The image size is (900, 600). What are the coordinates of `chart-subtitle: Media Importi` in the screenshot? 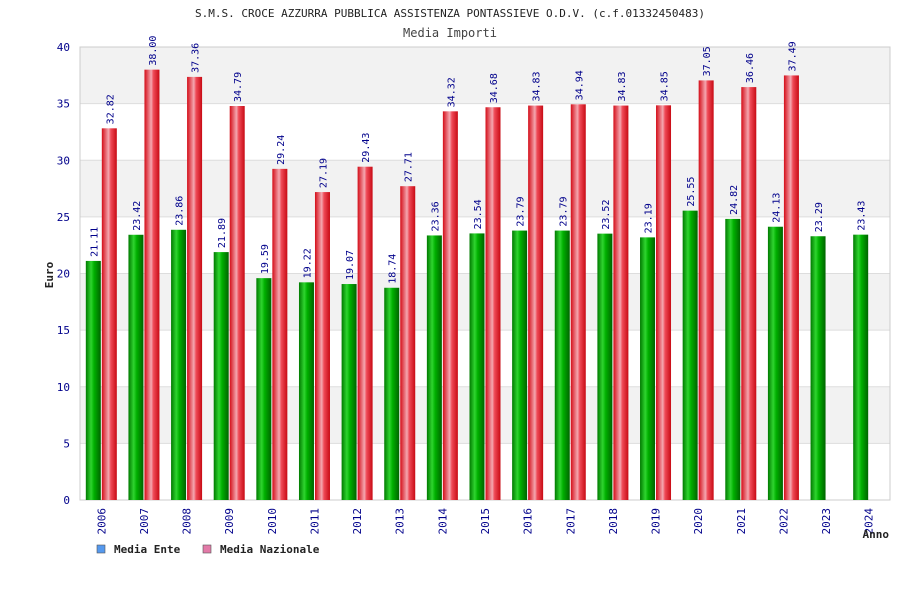 It's located at (450, 33).